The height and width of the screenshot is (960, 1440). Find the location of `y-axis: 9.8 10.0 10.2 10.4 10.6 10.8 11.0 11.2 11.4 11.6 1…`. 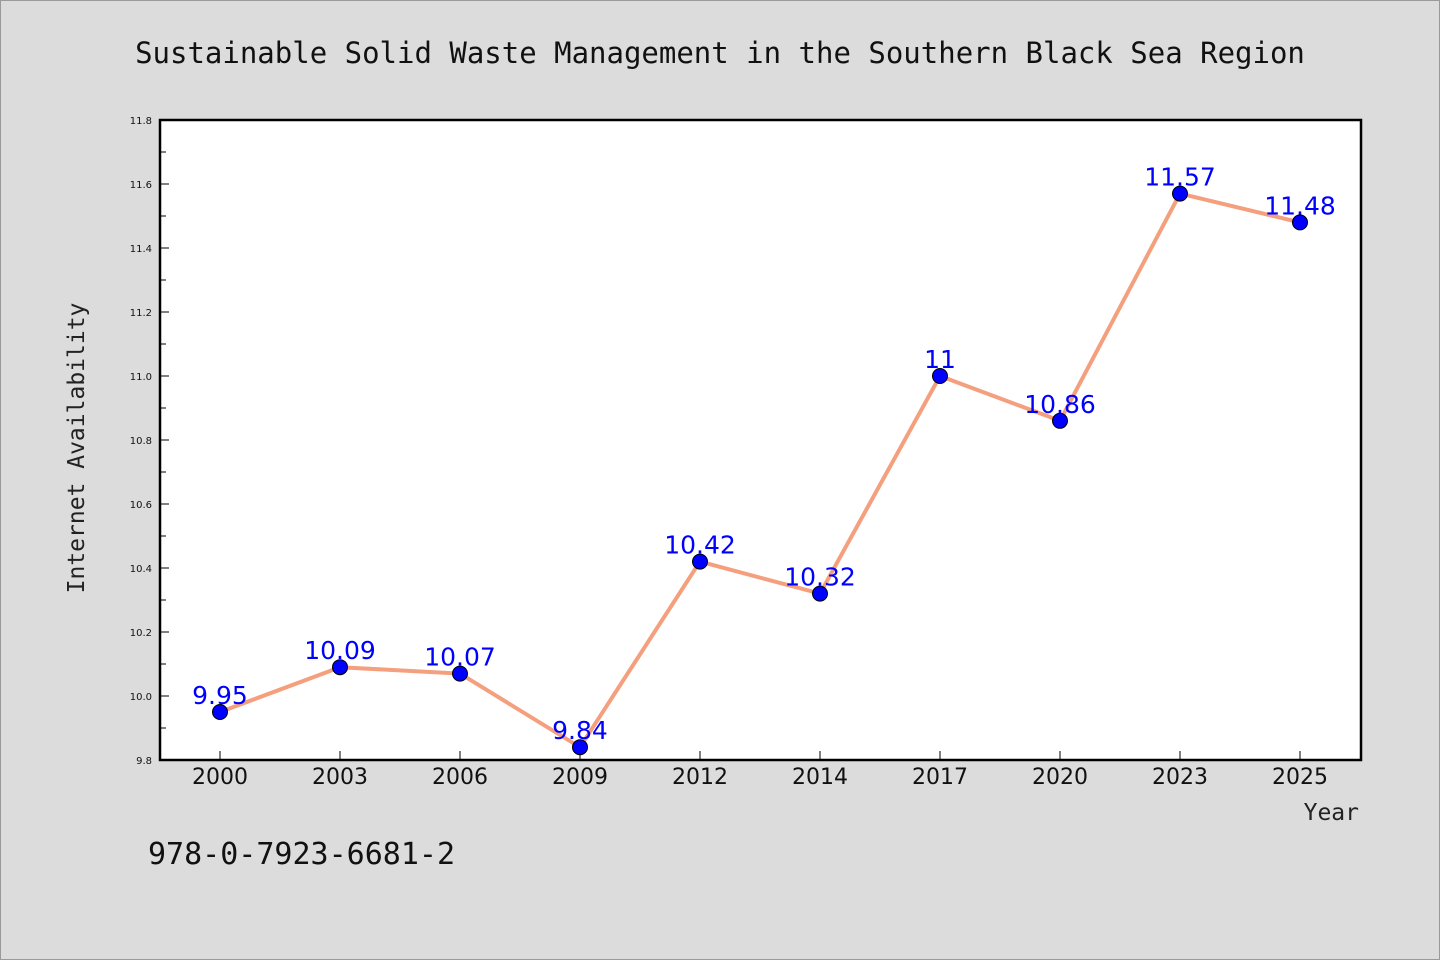

y-axis: 9.8 10.0 10.2 10.4 10.6 10.8 11.0 11.2 11.4 11.6 1… is located at coordinates (149, 441).